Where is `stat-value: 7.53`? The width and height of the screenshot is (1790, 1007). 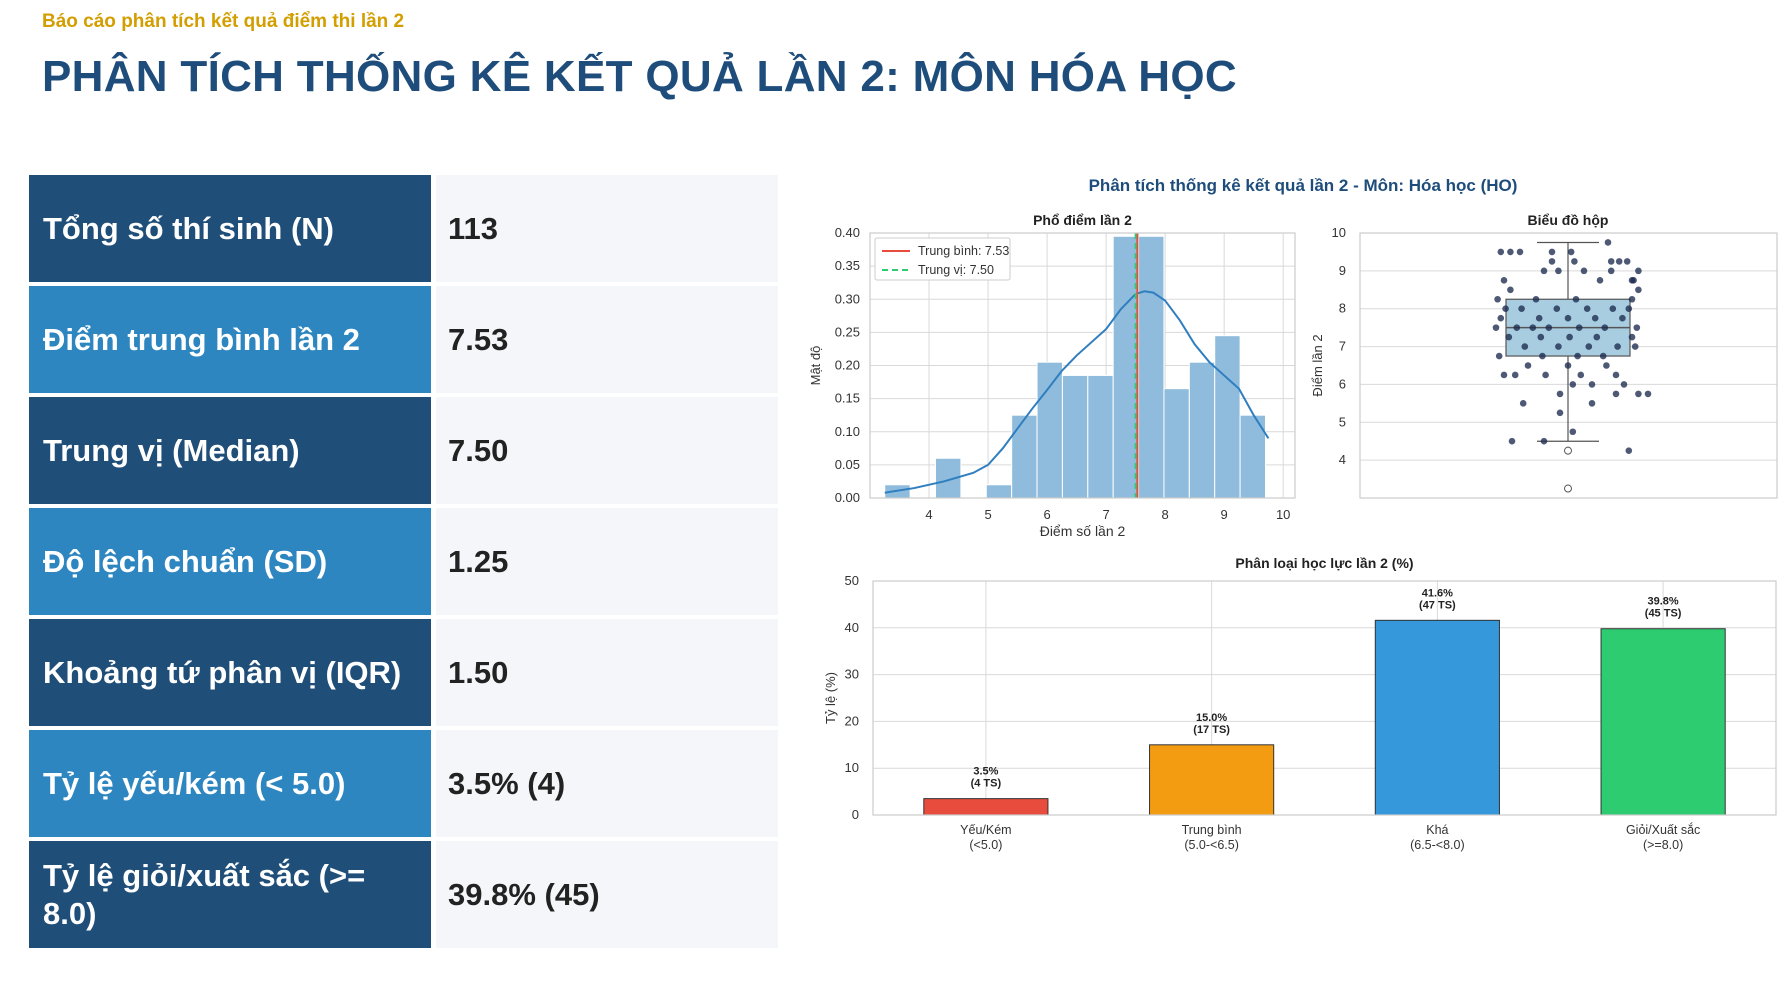
stat-value: 7.53 is located at coordinates (607, 339).